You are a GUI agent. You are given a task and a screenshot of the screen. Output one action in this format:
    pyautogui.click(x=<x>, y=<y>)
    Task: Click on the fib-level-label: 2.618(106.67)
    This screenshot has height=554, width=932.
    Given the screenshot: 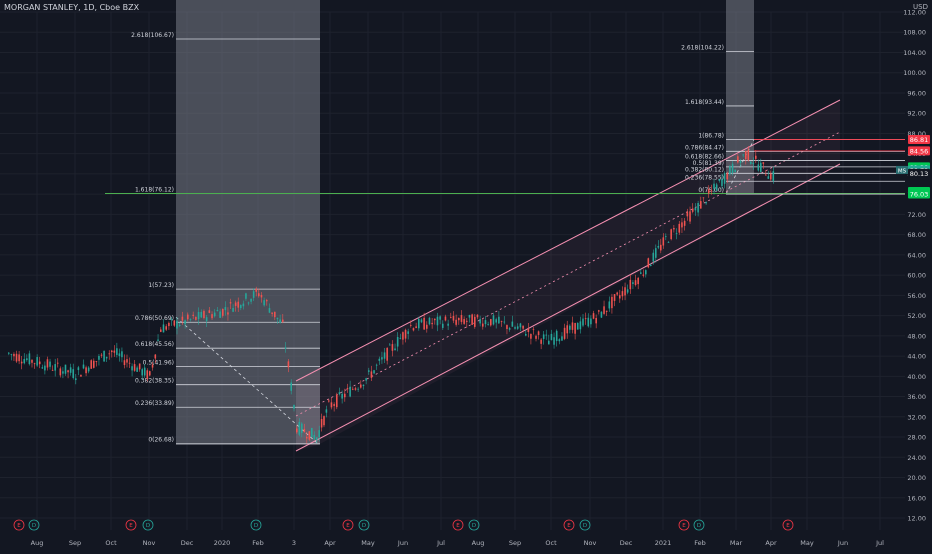 What is the action you would take?
    pyautogui.click(x=152, y=35)
    